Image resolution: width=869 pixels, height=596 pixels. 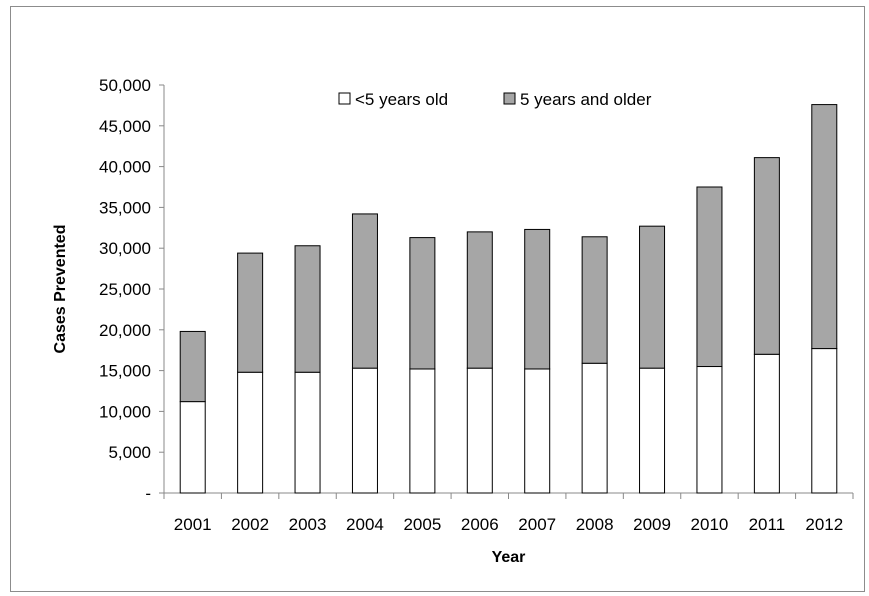 I want to click on legend-item-under-5: <5 years old, so click(x=393, y=99).